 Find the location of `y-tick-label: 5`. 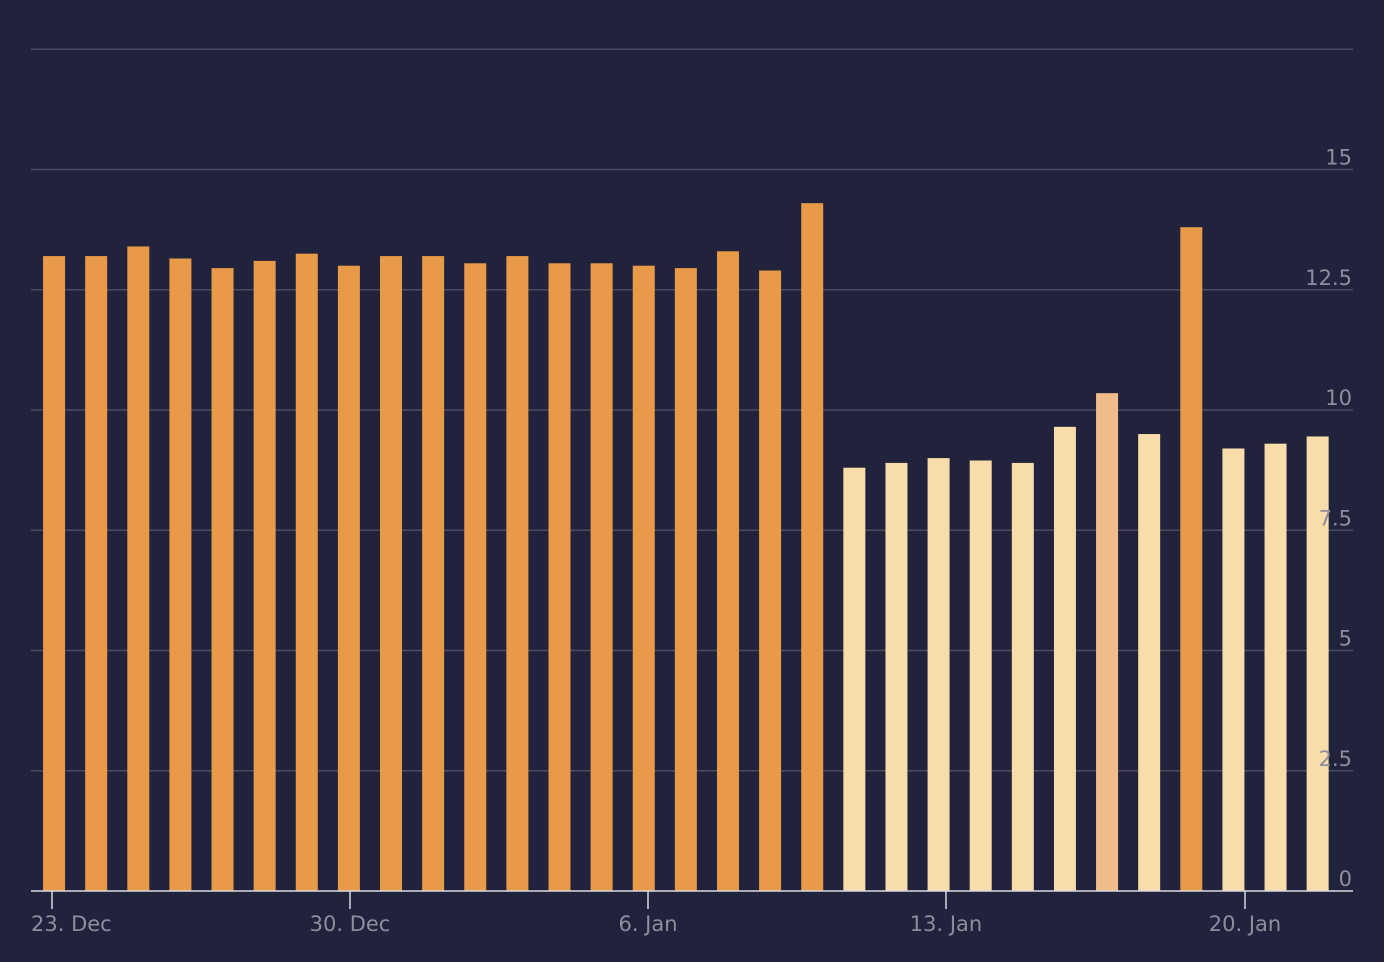

y-tick-label: 5 is located at coordinates (1345, 639).